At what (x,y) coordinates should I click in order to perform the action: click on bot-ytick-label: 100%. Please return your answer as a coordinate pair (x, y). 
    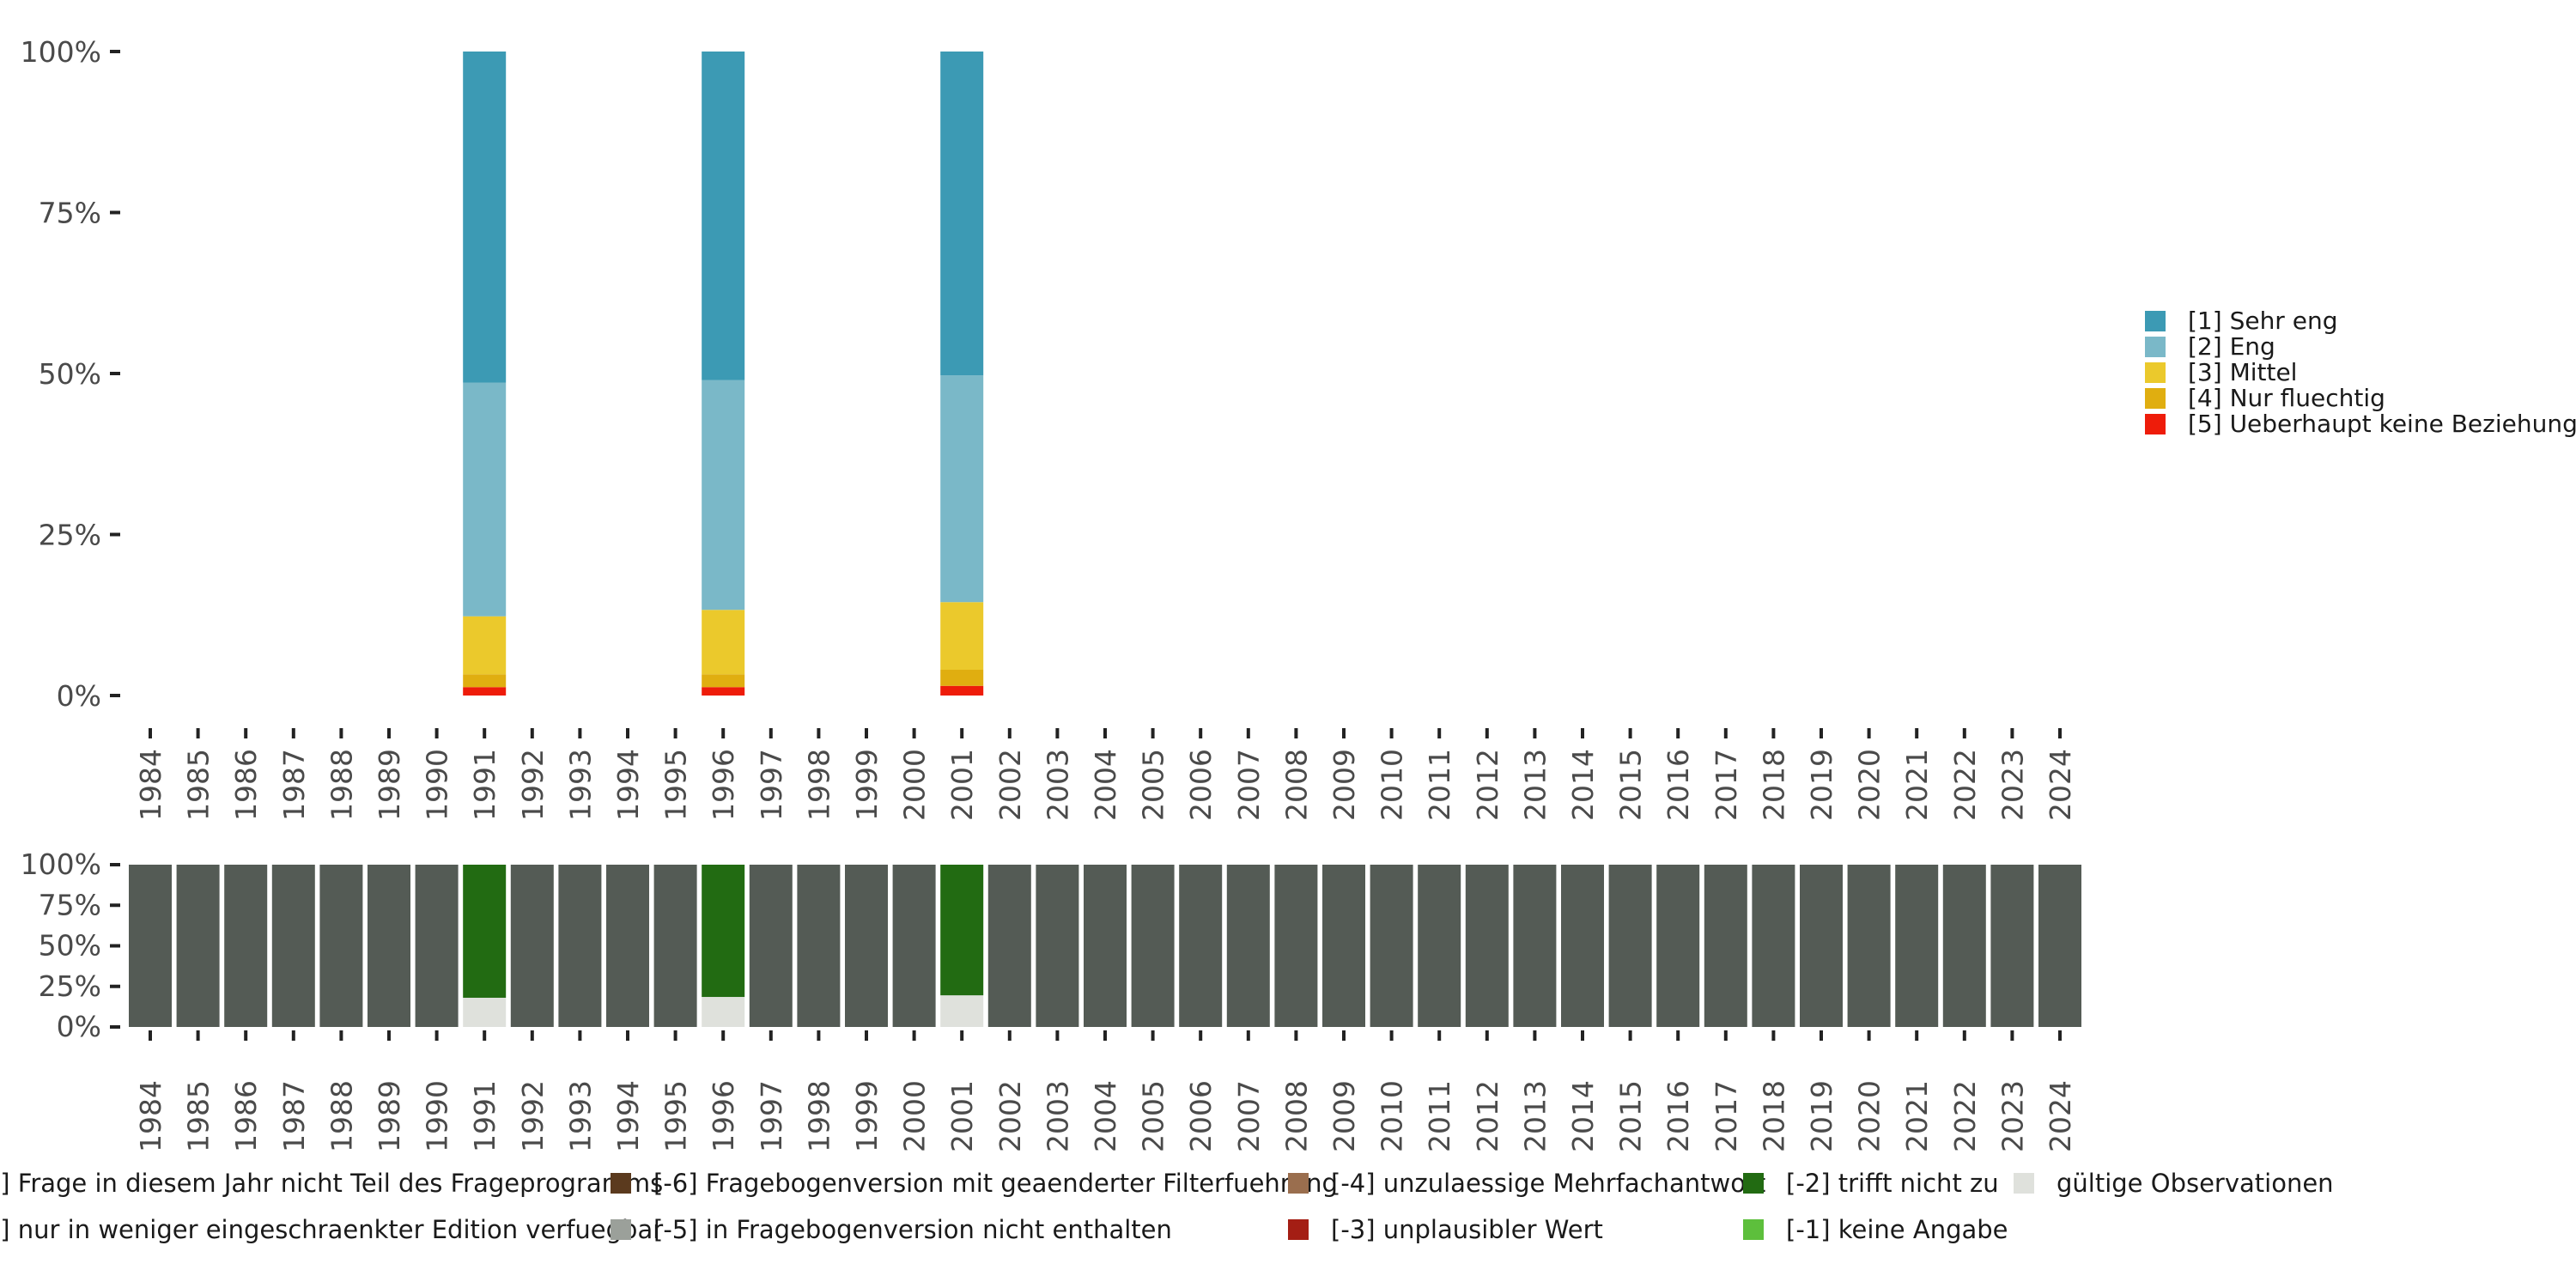
    Looking at the image, I should click on (61, 865).